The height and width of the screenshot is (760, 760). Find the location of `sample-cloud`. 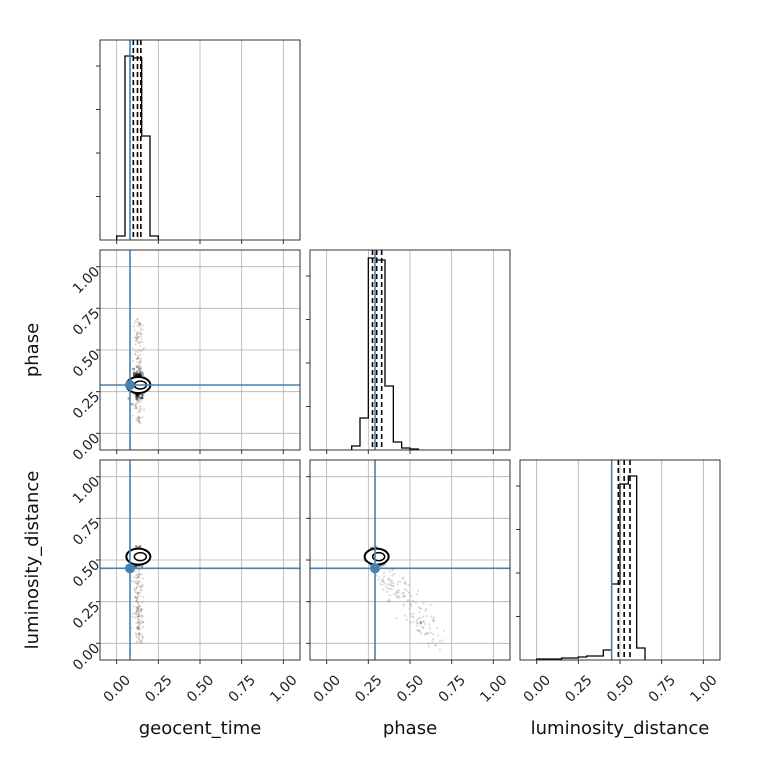

sample-cloud is located at coordinates (138, 594).